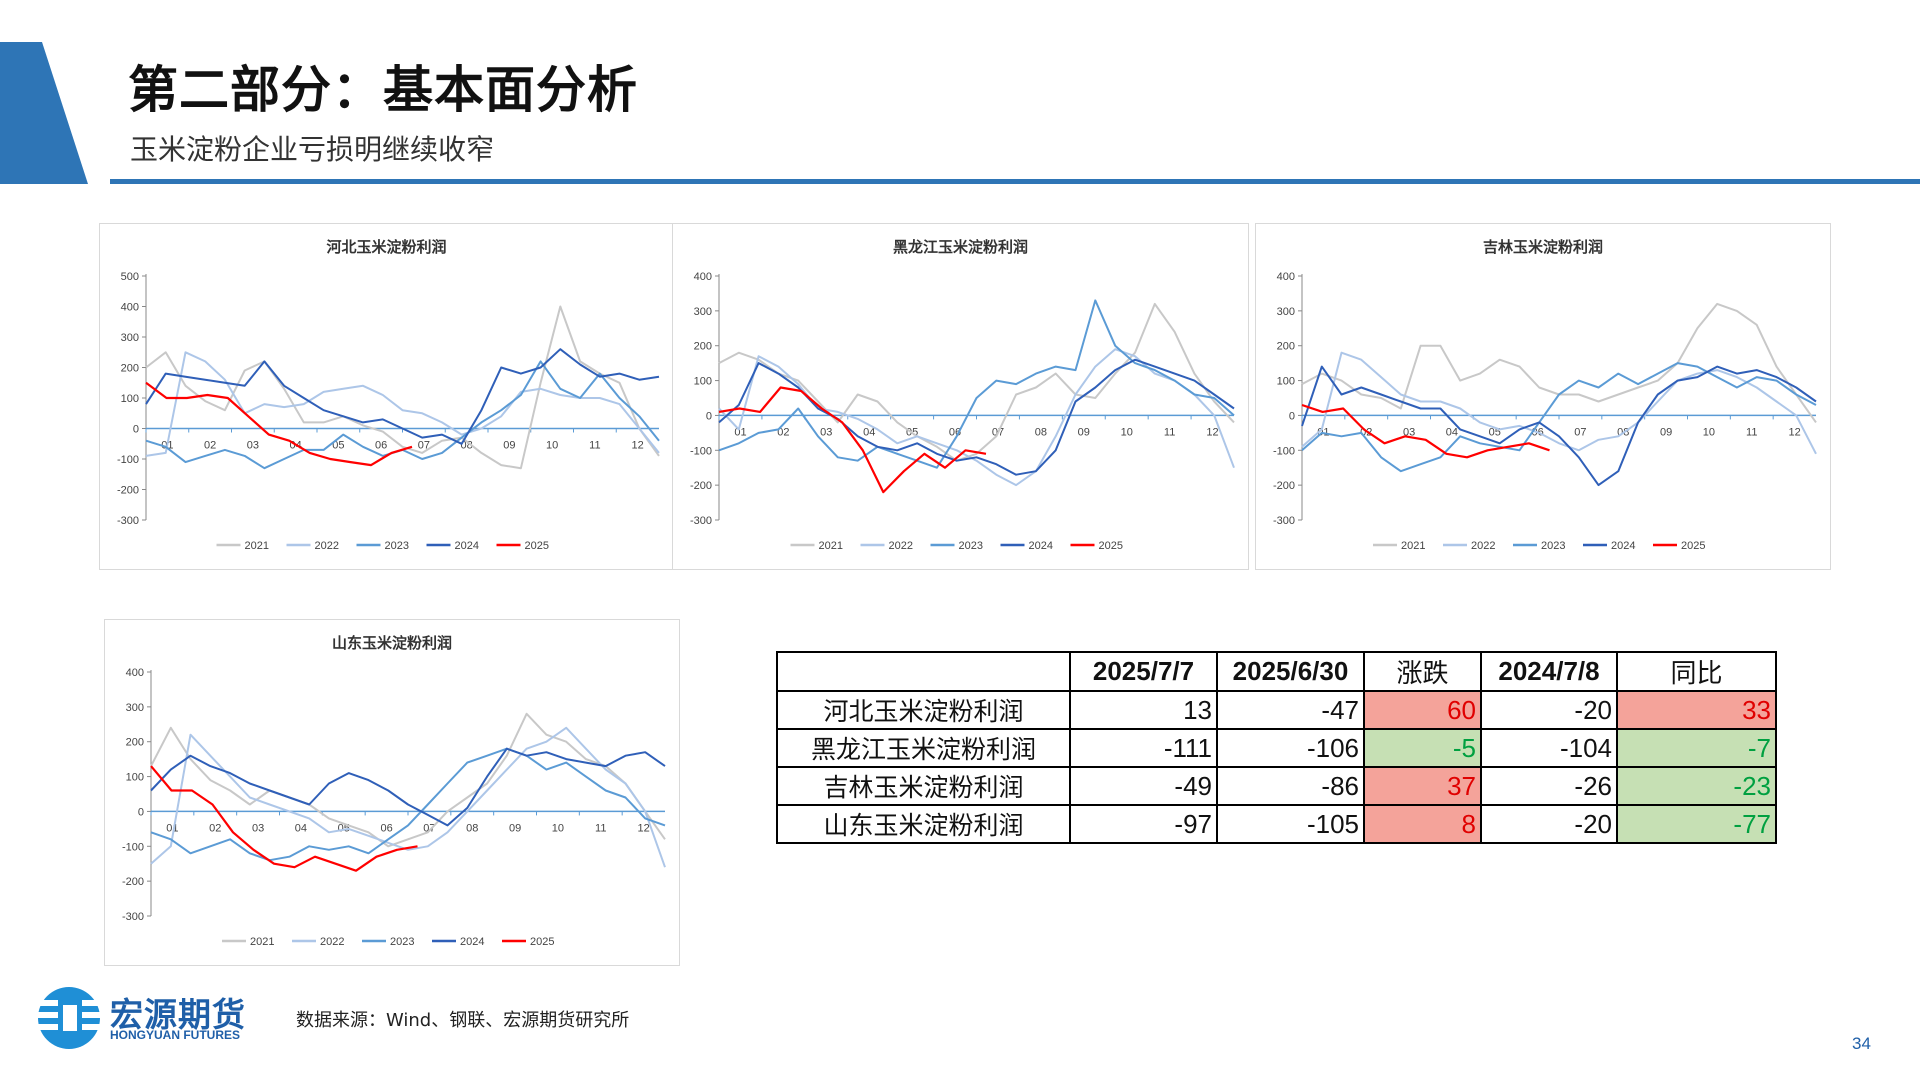 The height and width of the screenshot is (1080, 1920). What do you see at coordinates (740, 432) in the screenshot?
I see `x-tick-label: 01` at bounding box center [740, 432].